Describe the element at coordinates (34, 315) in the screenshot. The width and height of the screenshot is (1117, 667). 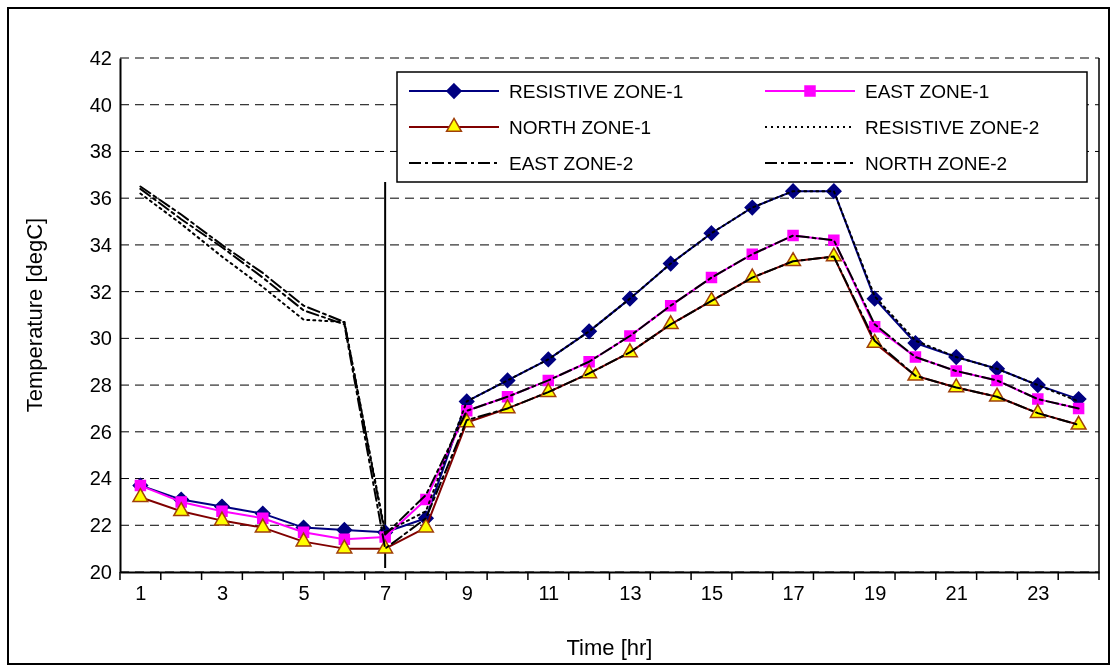
I see `y-axis-title: Temperature [degC]` at that location.